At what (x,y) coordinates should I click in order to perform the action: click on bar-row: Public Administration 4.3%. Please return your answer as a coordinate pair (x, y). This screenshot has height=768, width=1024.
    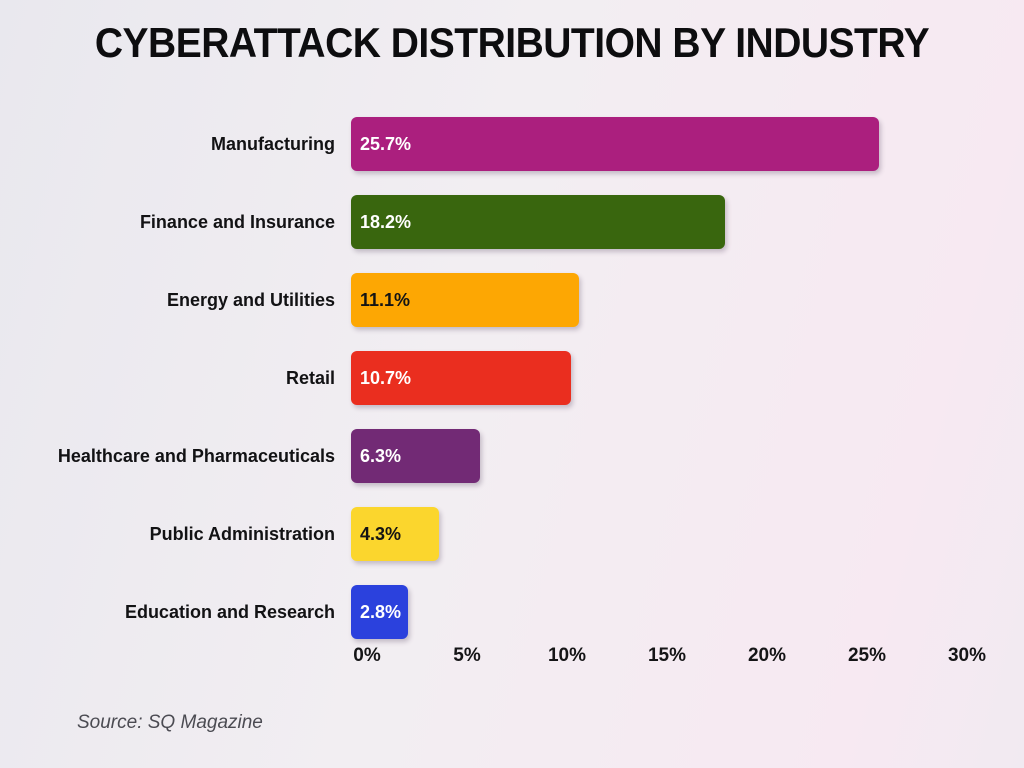
    Looking at the image, I should click on (512, 534).